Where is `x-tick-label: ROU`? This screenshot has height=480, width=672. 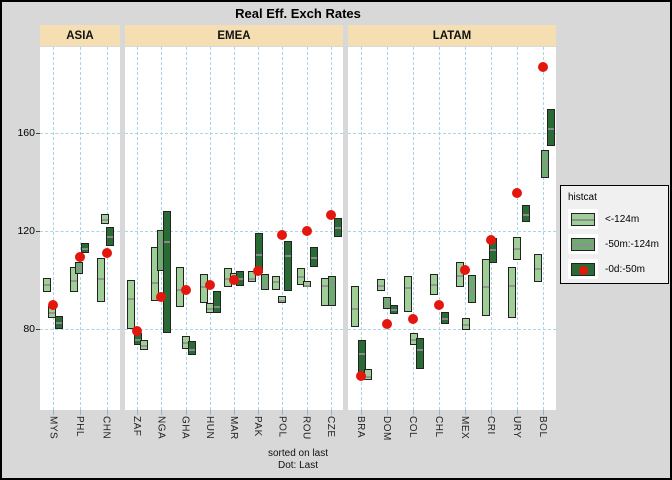
x-tick-label: ROU is located at coordinates (306, 428).